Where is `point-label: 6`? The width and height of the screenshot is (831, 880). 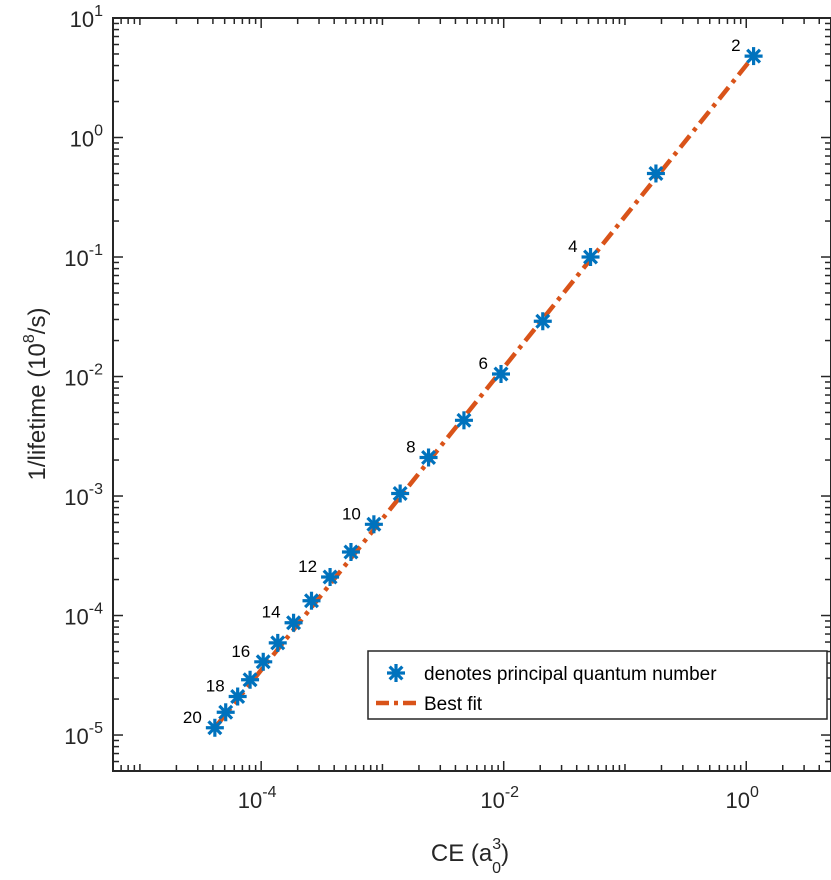 point-label: 6 is located at coordinates (483, 363).